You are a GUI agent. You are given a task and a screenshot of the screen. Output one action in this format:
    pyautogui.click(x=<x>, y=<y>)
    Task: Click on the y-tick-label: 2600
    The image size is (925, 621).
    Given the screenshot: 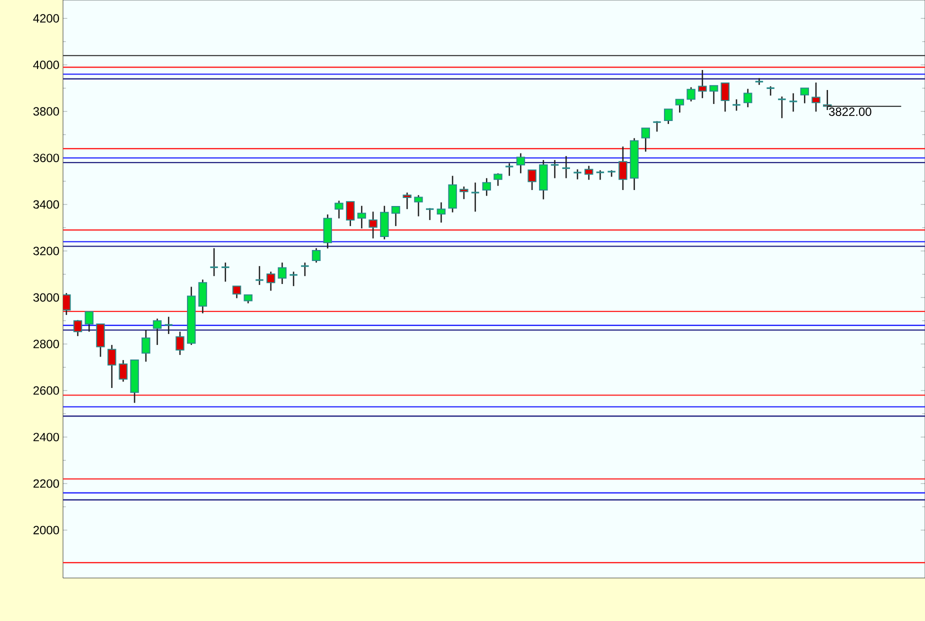 What is the action you would take?
    pyautogui.click(x=46, y=390)
    